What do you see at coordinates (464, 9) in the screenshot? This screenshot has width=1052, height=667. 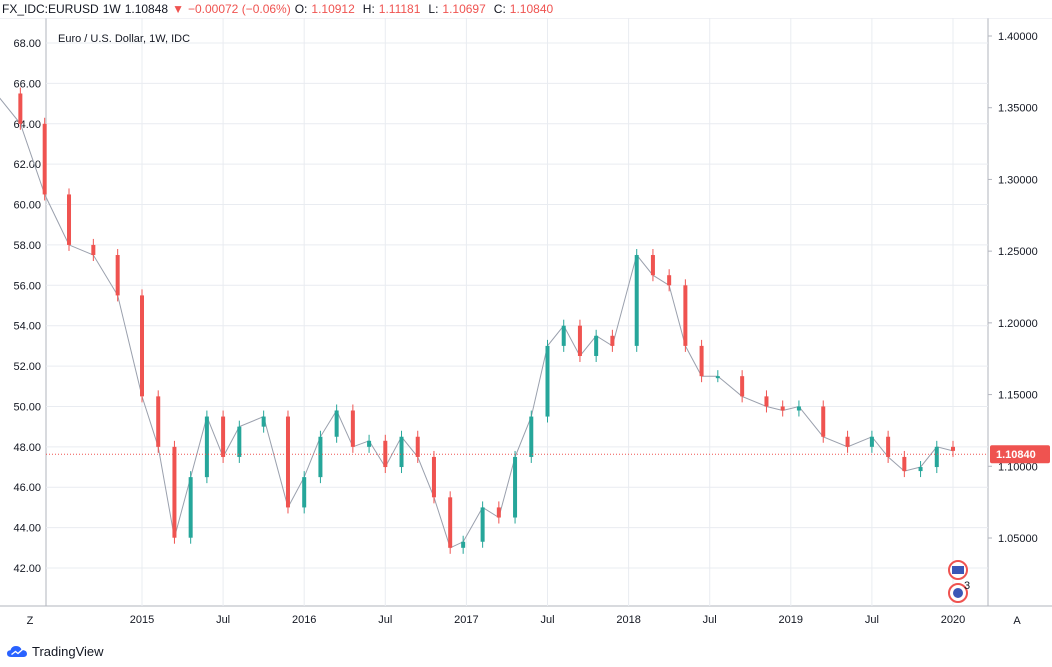 I see `low-value: 1.10697` at bounding box center [464, 9].